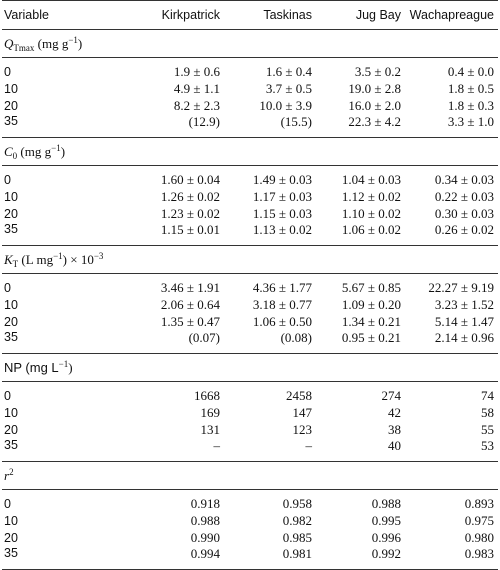 This screenshot has height=570, width=500. I want to click on title-part: ) × 10, so click(78, 259).